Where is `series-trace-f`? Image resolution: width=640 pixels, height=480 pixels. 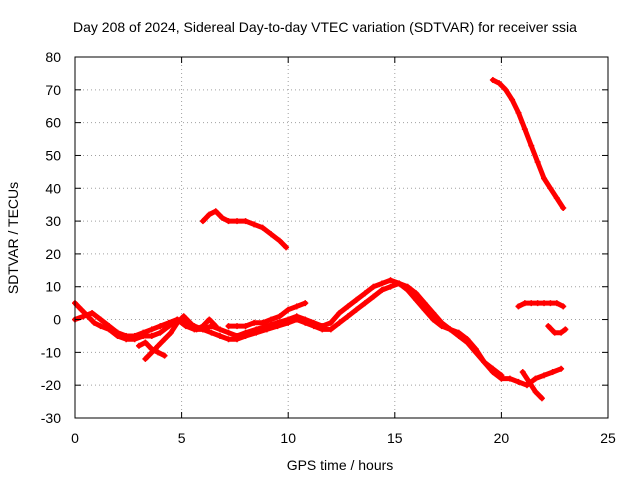 series-trace-f is located at coordinates (528, 143).